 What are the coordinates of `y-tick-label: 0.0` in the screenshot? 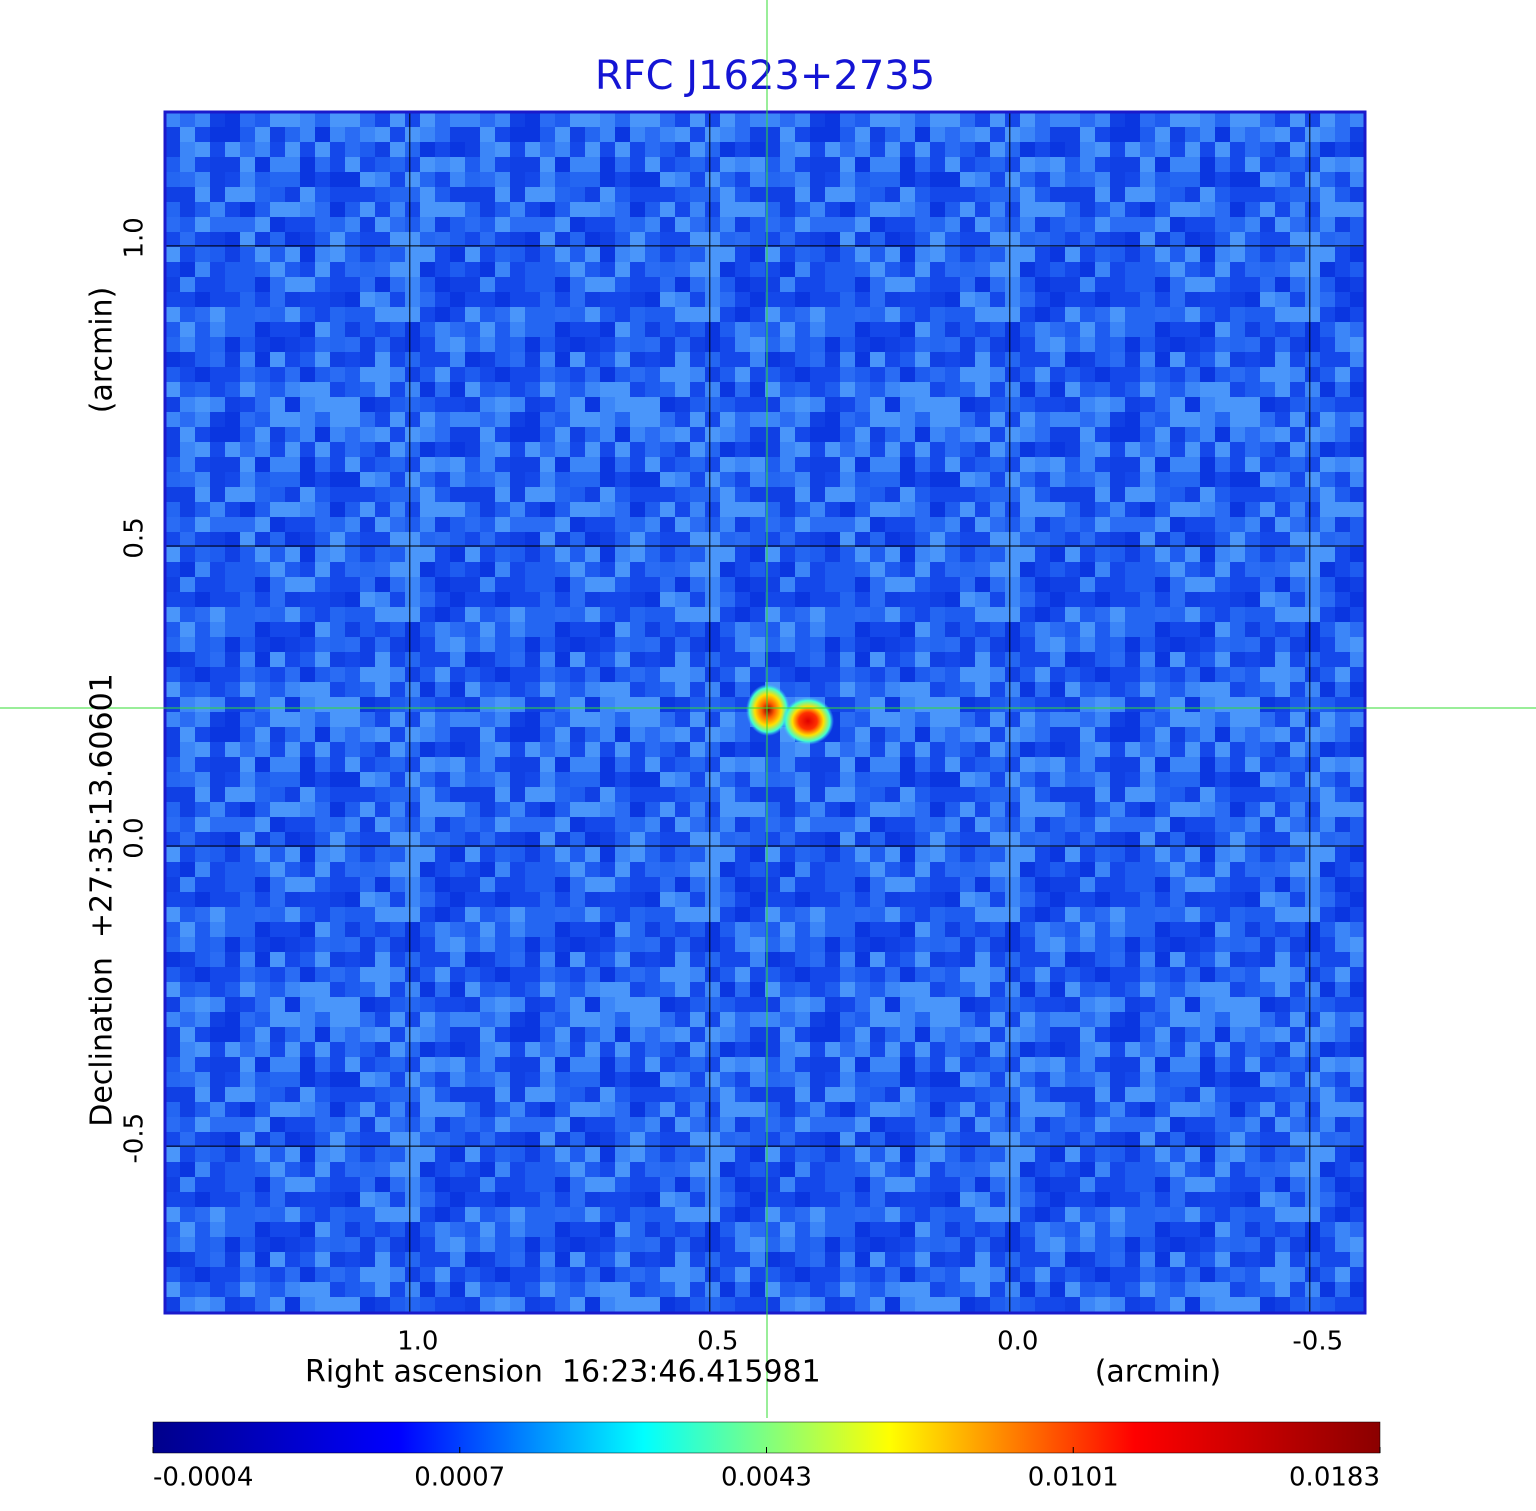 It's located at (135, 837).